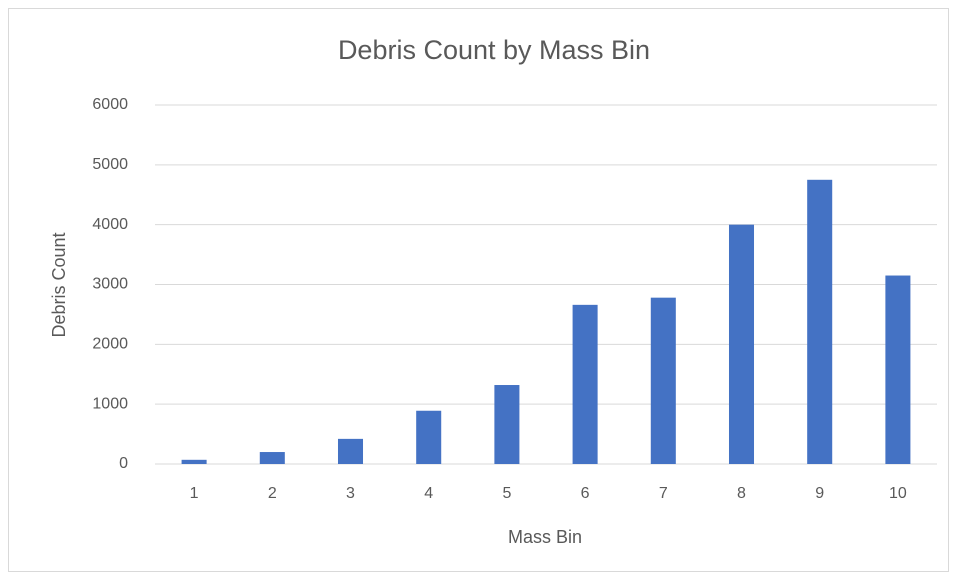  Describe the element at coordinates (110, 104) in the screenshot. I see `y-tick-label: 6000` at that location.